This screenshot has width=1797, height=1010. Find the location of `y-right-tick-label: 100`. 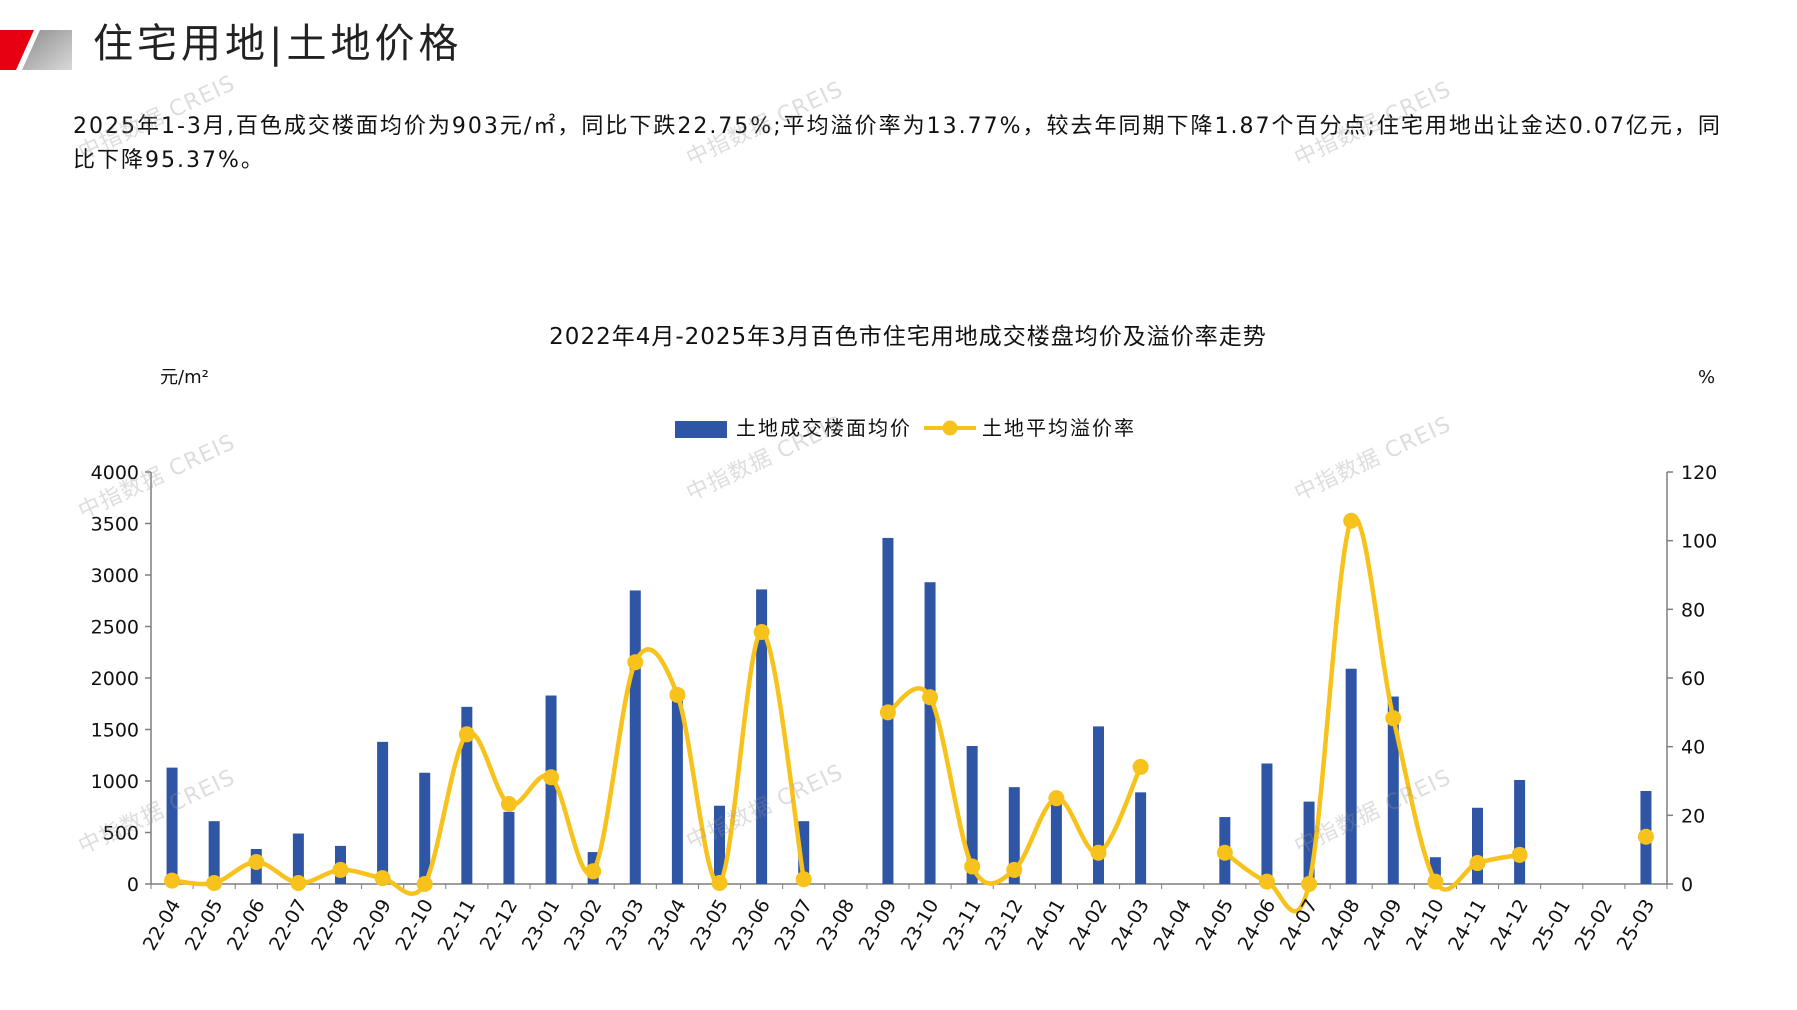

y-right-tick-label: 100 is located at coordinates (1699, 542).